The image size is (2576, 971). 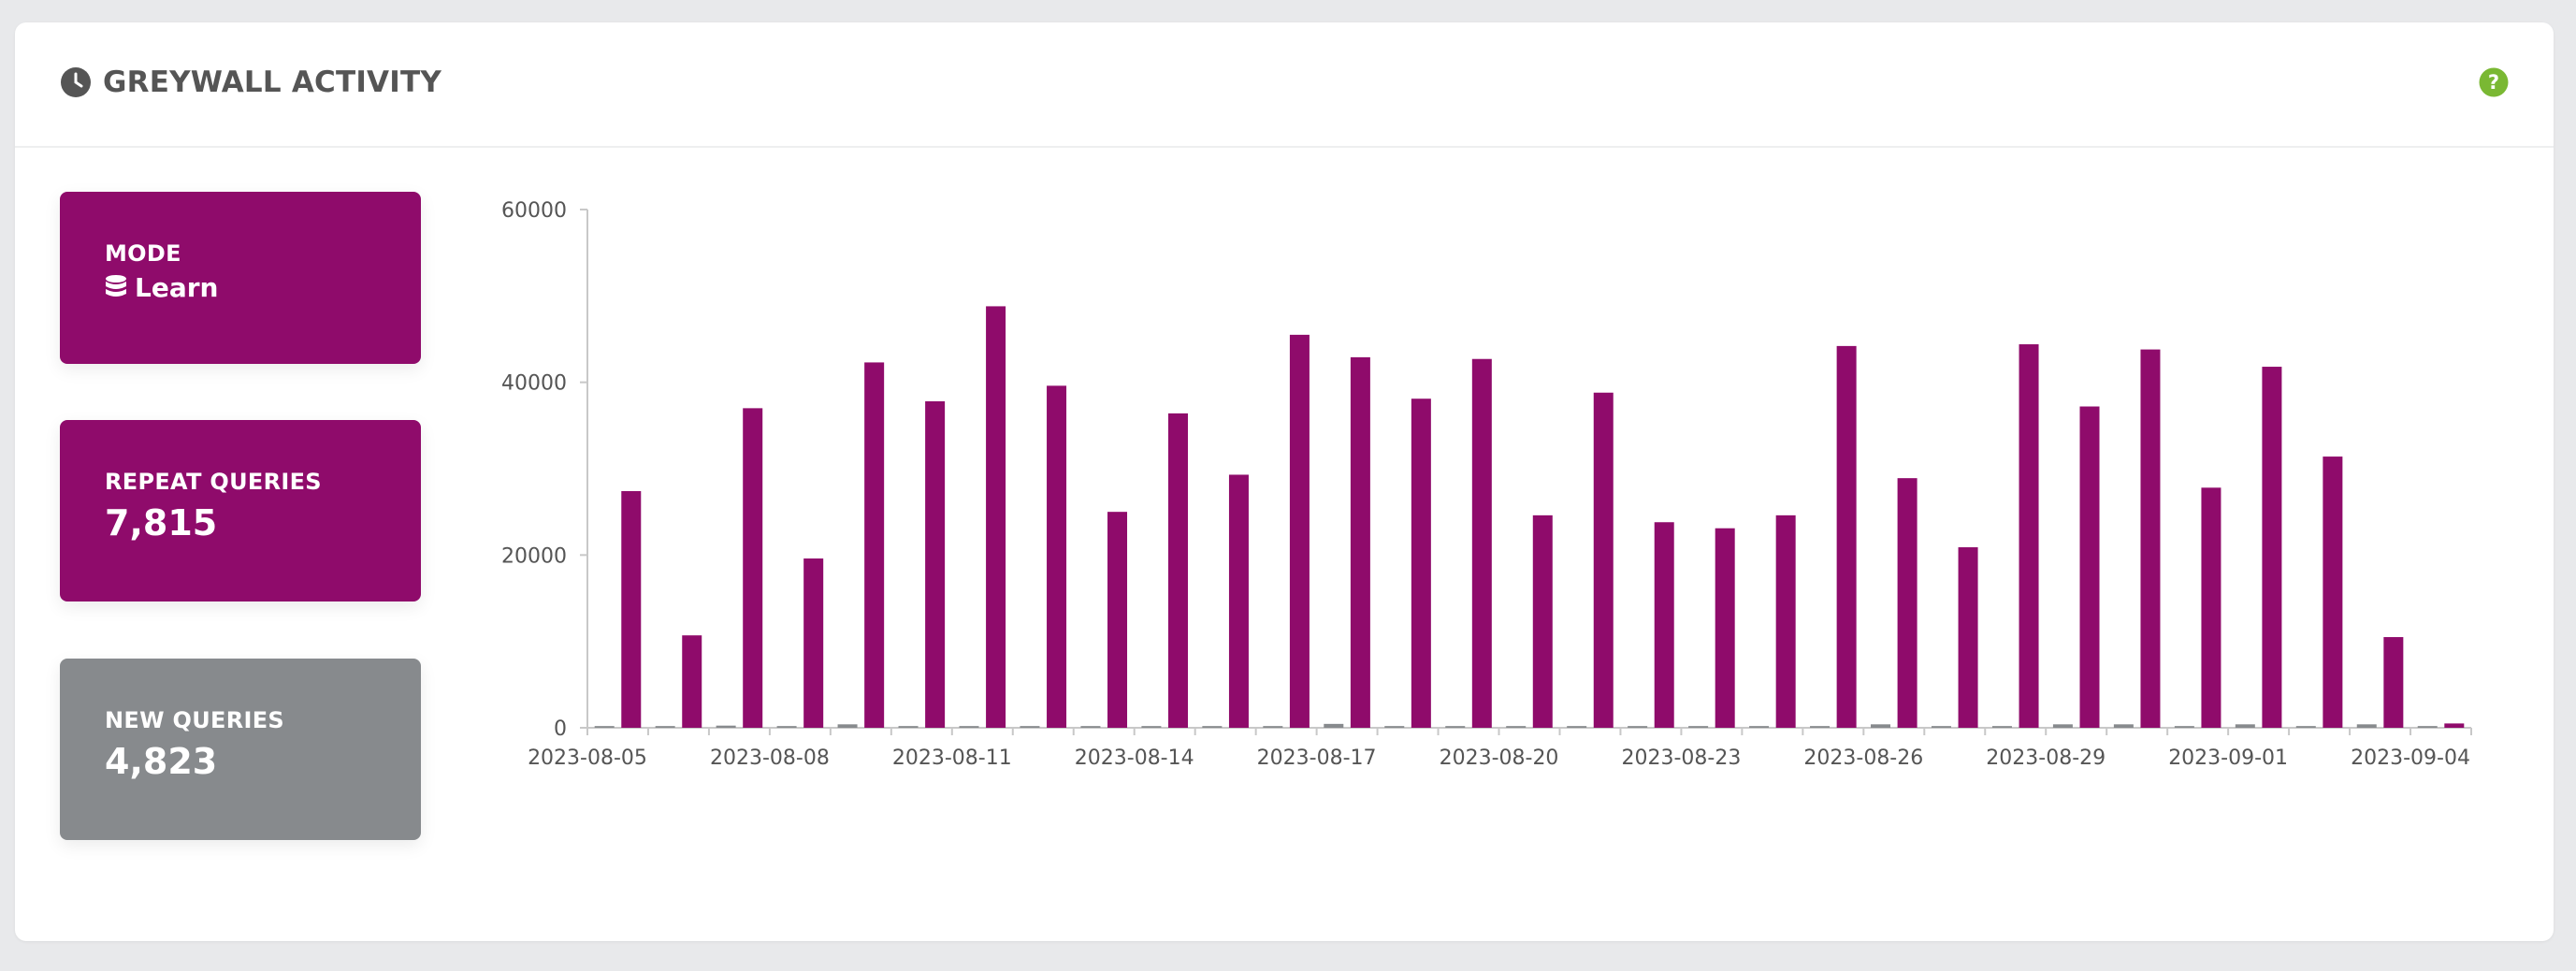 I want to click on mode-value: Learn, so click(x=177, y=287).